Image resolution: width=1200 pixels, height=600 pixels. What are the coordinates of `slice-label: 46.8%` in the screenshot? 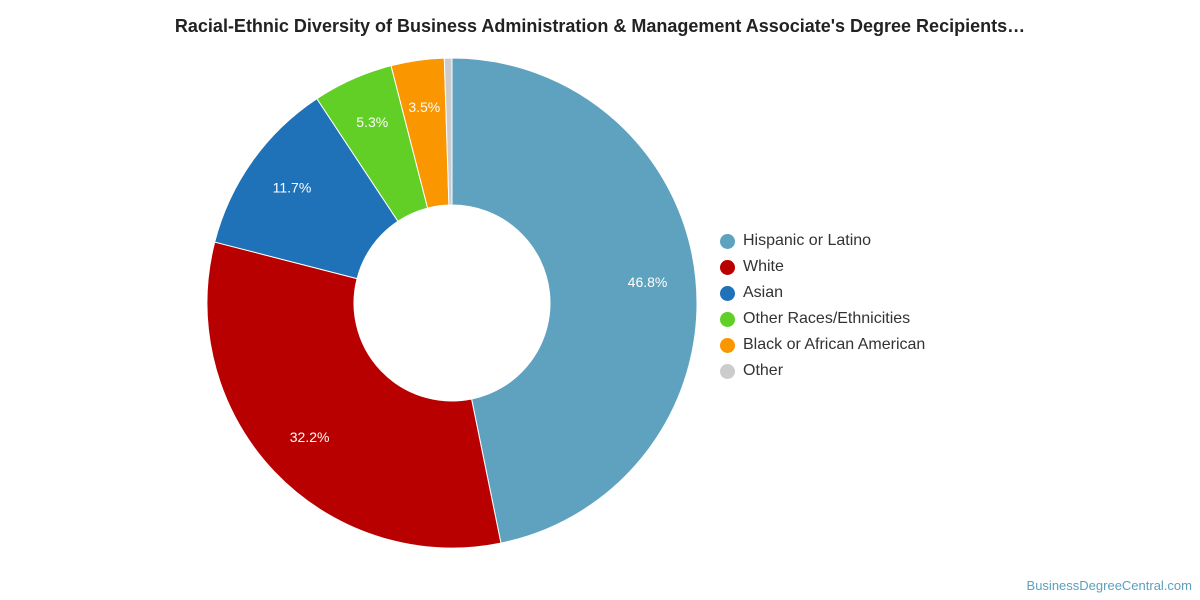 It's located at (648, 282).